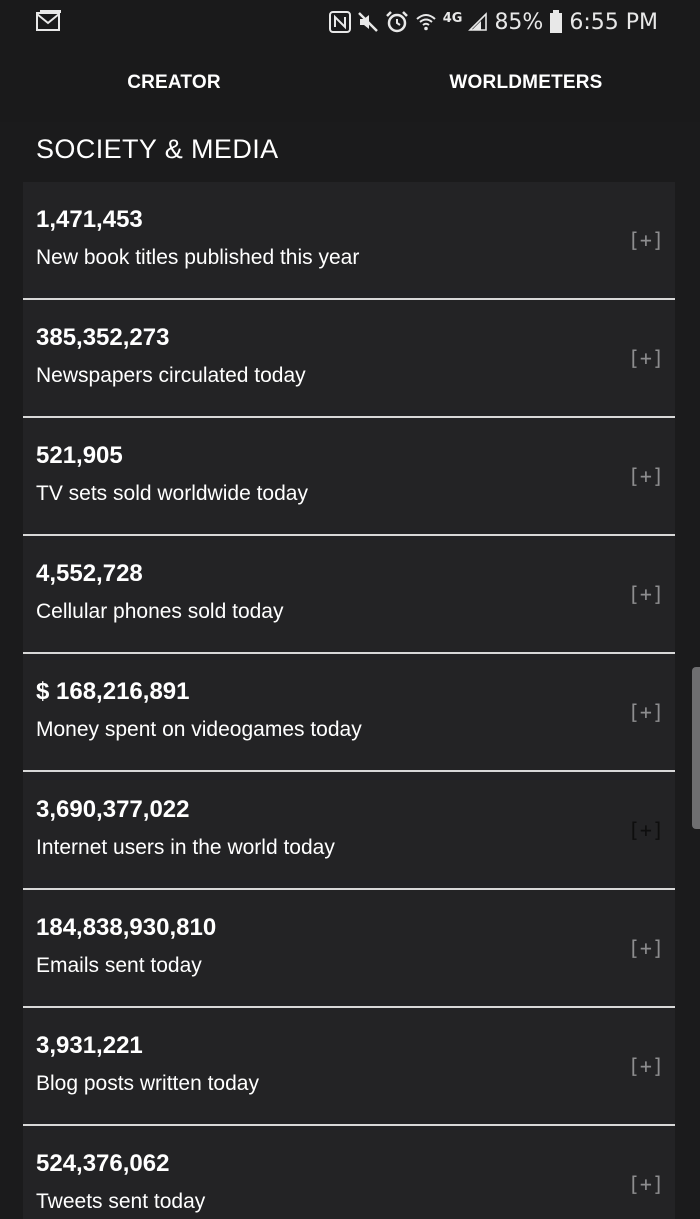 The width and height of the screenshot is (700, 1219). What do you see at coordinates (89, 1045) in the screenshot?
I see `stat-value: 3,931,221` at bounding box center [89, 1045].